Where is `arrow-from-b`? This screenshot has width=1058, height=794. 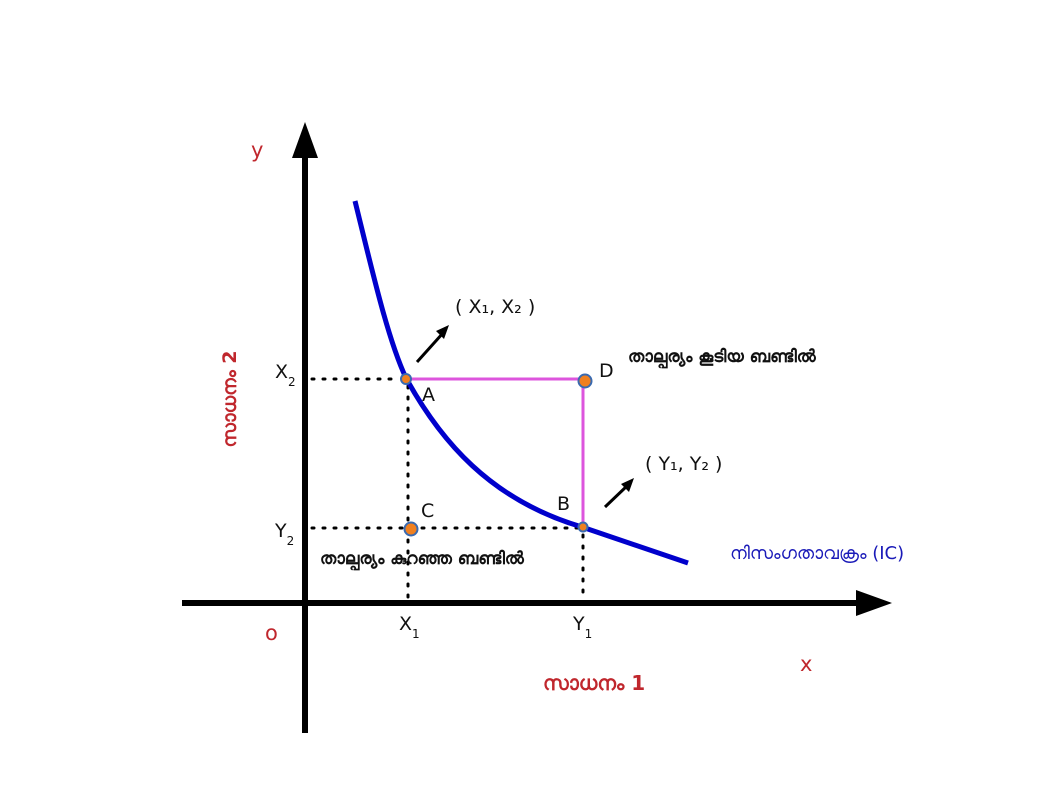 arrow-from-b is located at coordinates (616, 496).